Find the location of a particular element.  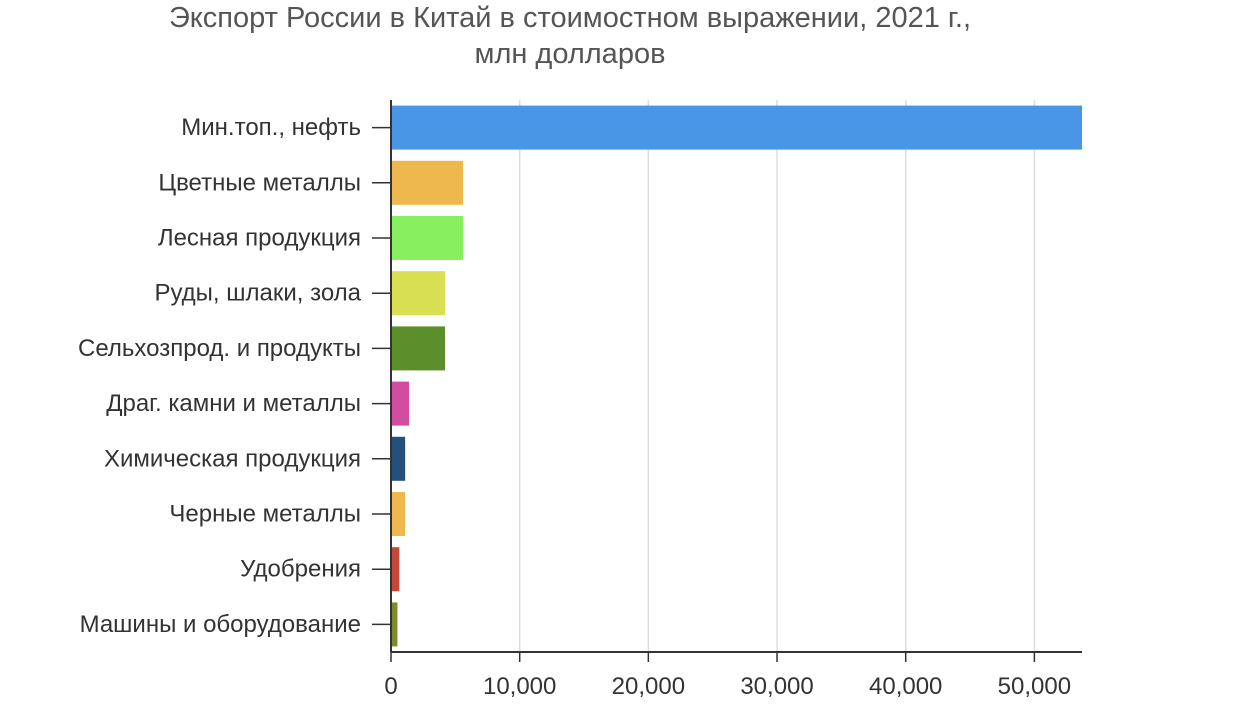

category-label: Удобрения is located at coordinates (300, 569).